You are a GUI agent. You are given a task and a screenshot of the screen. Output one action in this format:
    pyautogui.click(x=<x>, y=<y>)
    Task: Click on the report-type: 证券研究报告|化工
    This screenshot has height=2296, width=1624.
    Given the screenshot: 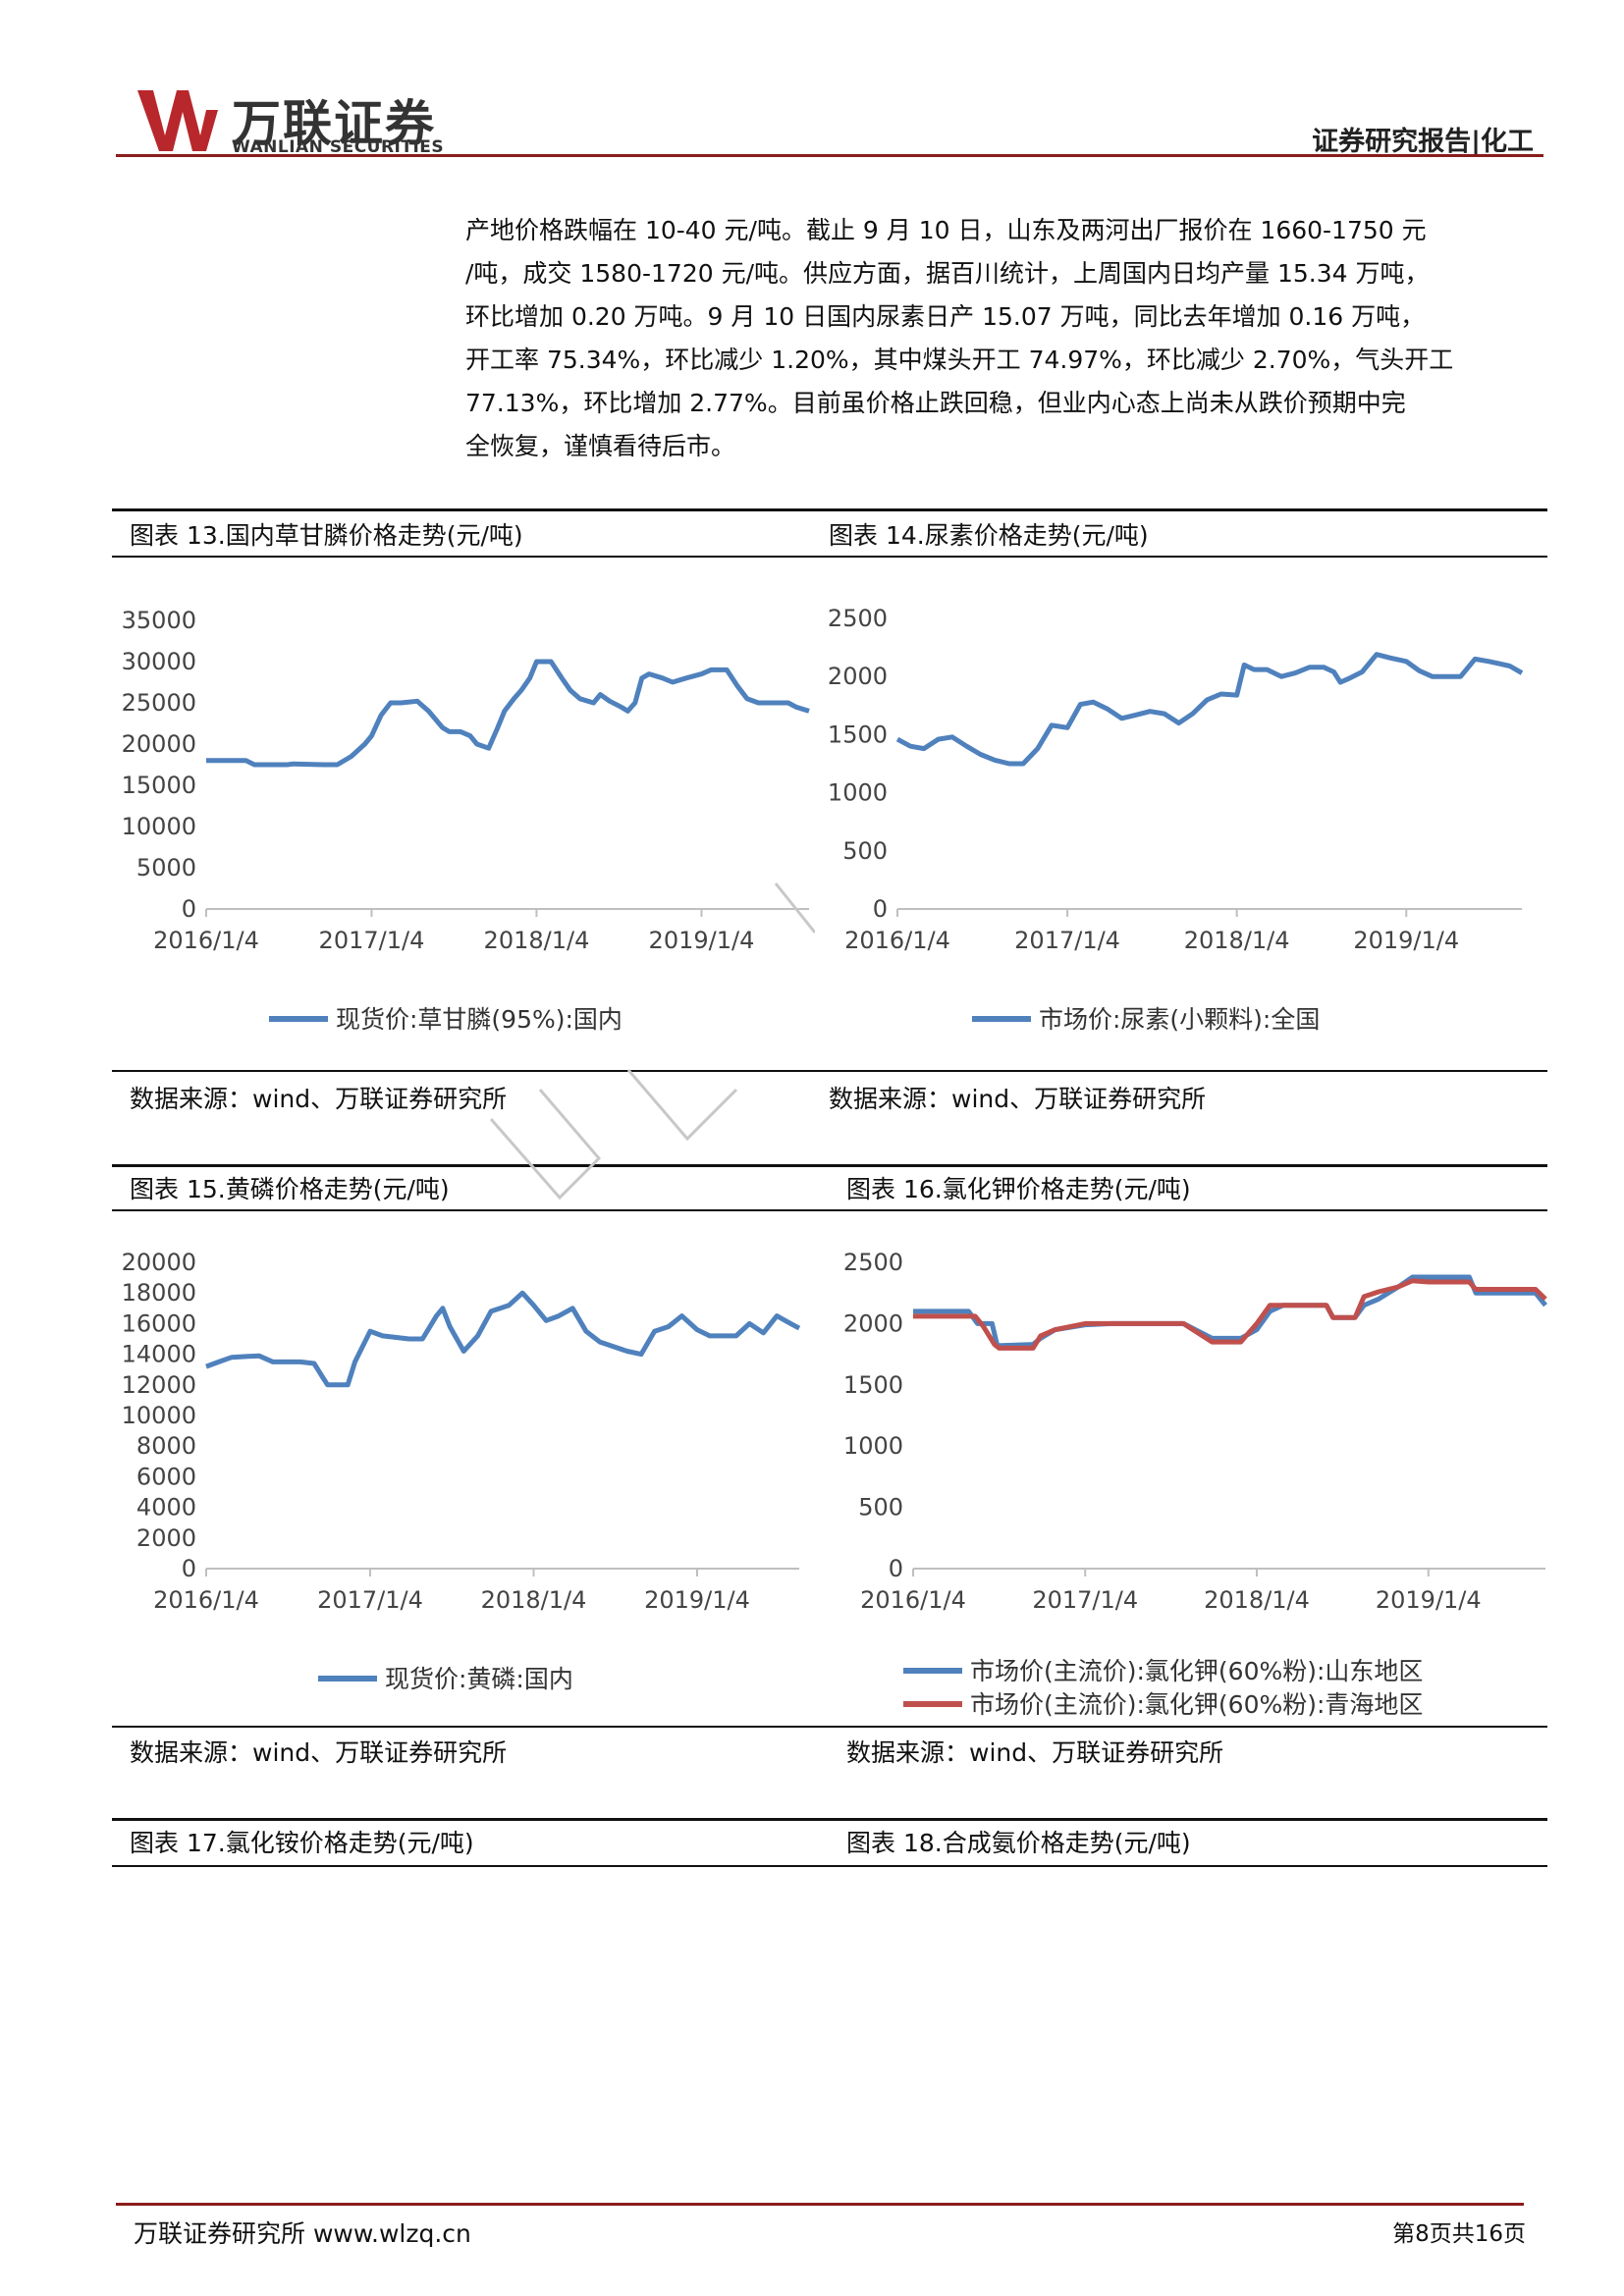 What is the action you would take?
    pyautogui.click(x=1423, y=142)
    